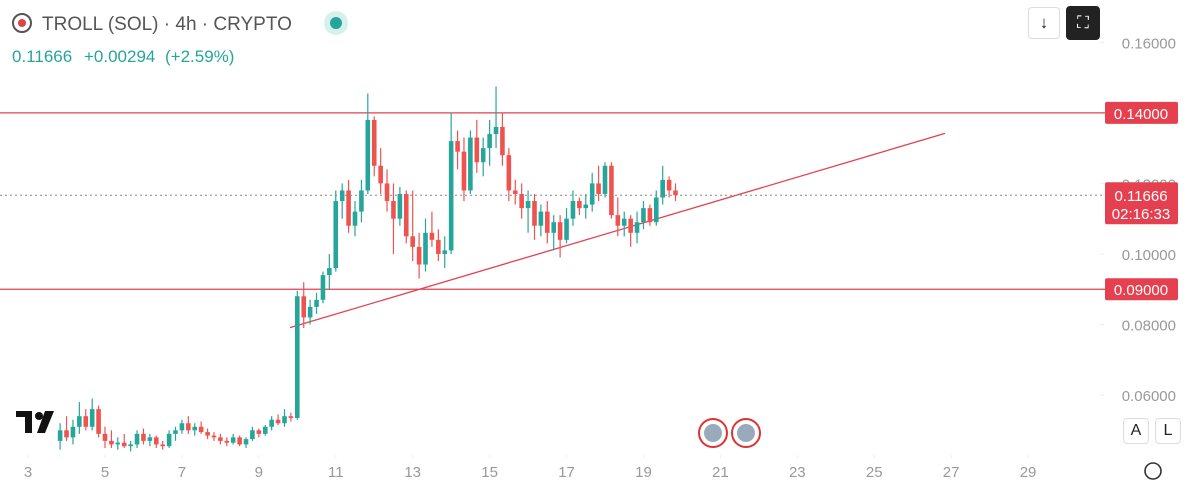 This screenshot has height=491, width=1200. I want to click on x-tick-label: 15, so click(489, 472).